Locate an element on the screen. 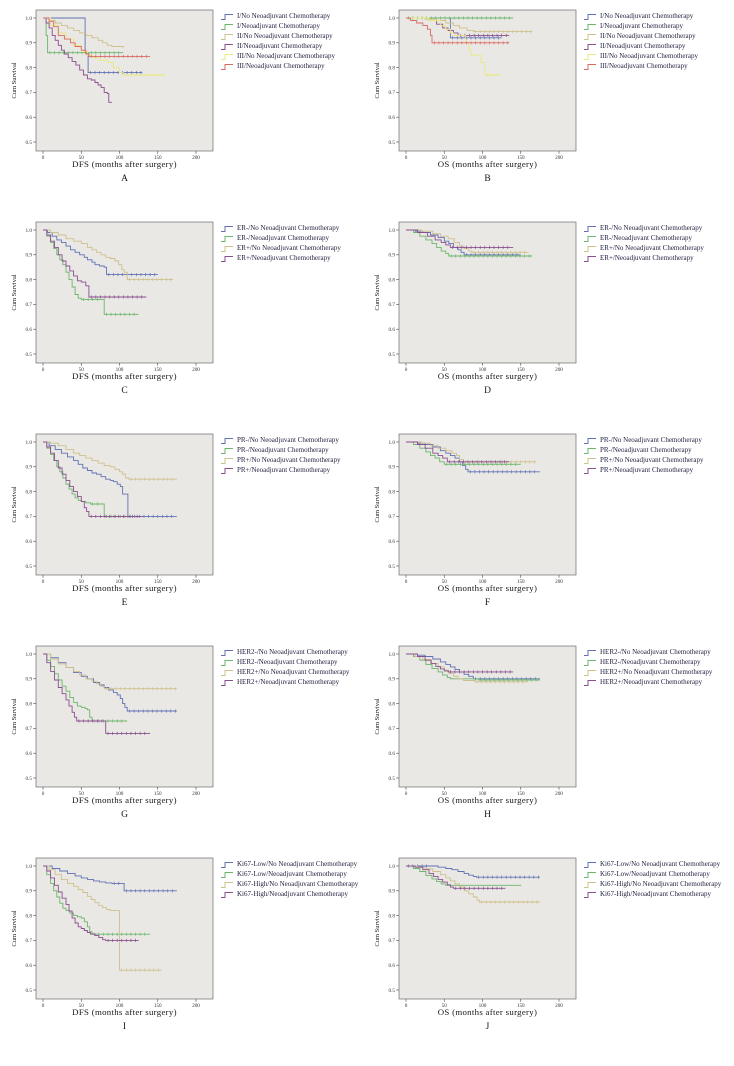 The image size is (734, 1066). legend-item: III/Neoadjuvant Chemotherapy is located at coordinates (295, 66).